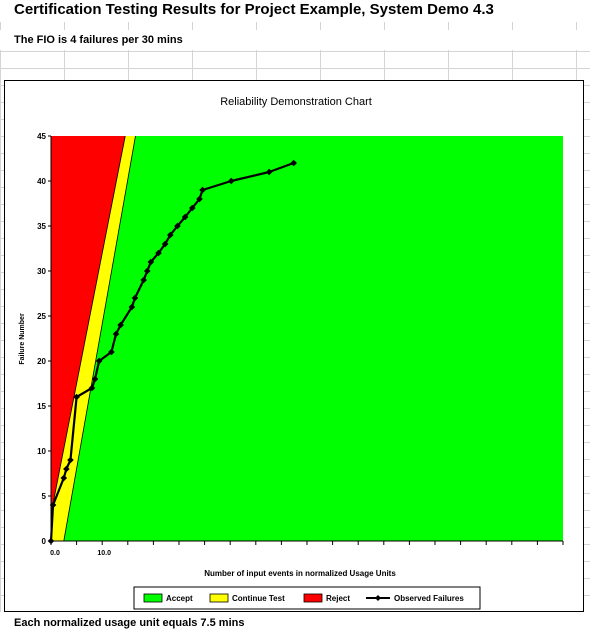 This screenshot has width=590, height=632. Describe the element at coordinates (41, 136) in the screenshot. I see `y-tick-label: 45` at that location.